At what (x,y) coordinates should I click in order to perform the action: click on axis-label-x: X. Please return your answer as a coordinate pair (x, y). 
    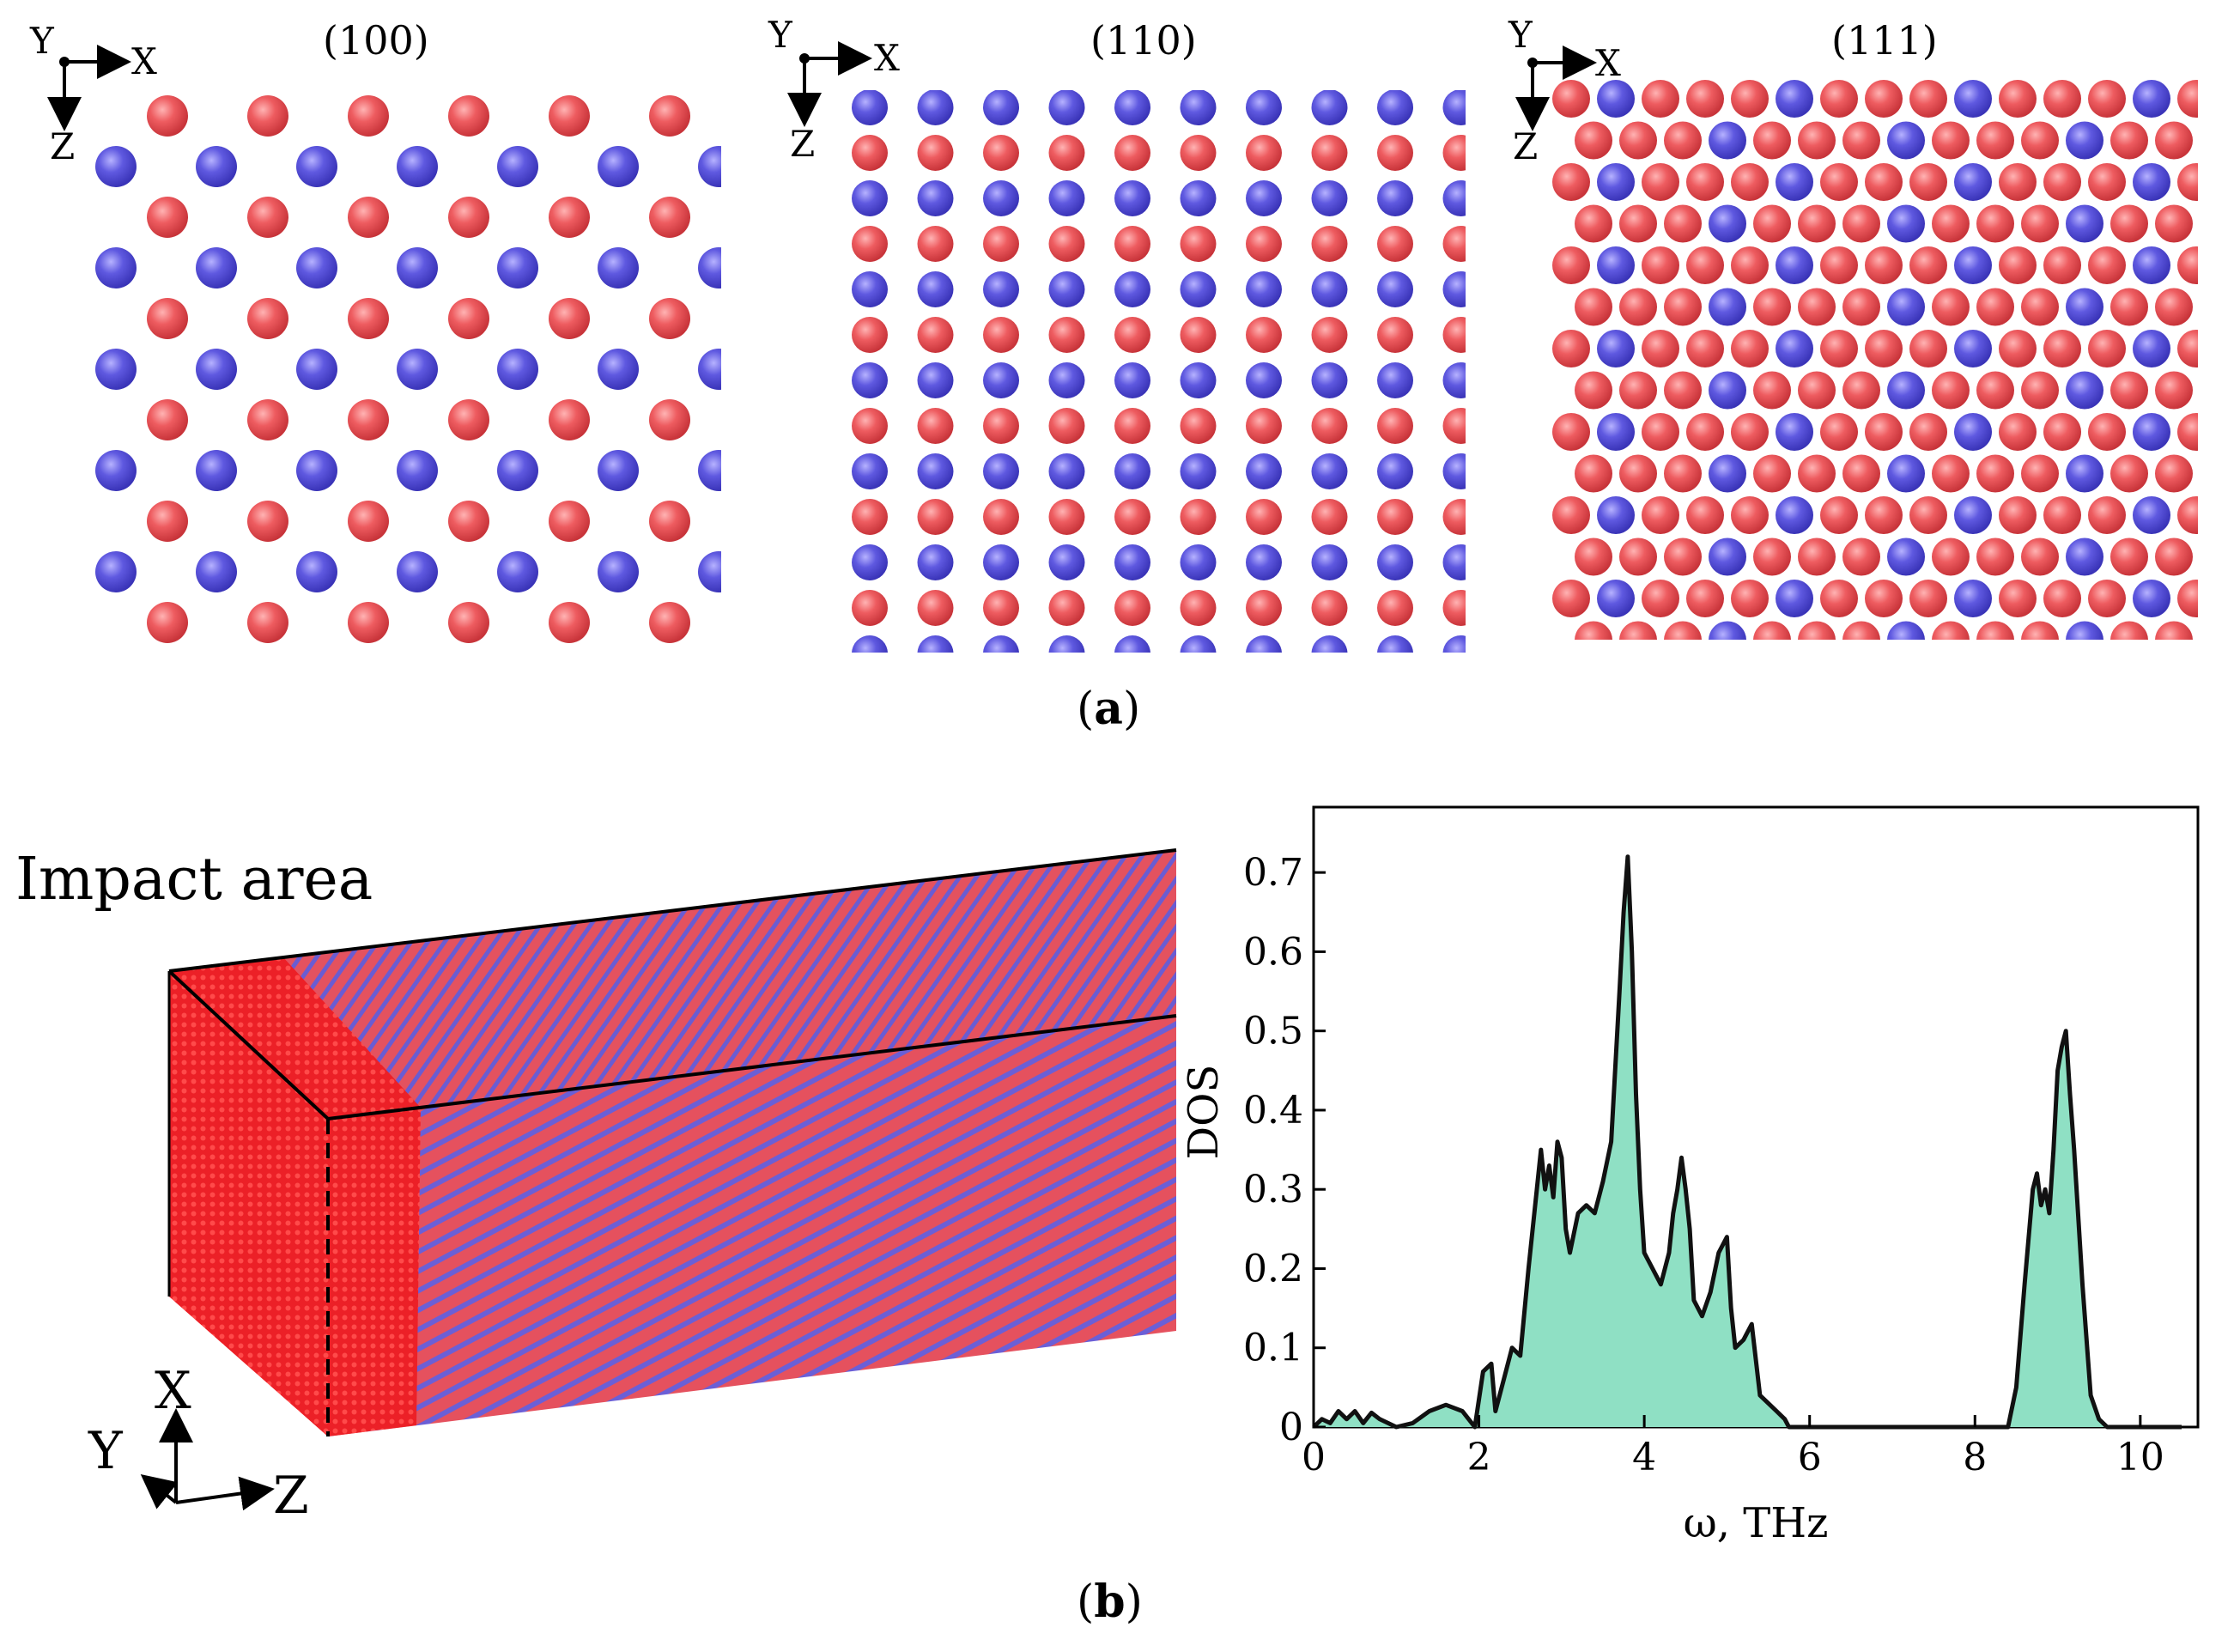
    Looking at the image, I should click on (144, 61).